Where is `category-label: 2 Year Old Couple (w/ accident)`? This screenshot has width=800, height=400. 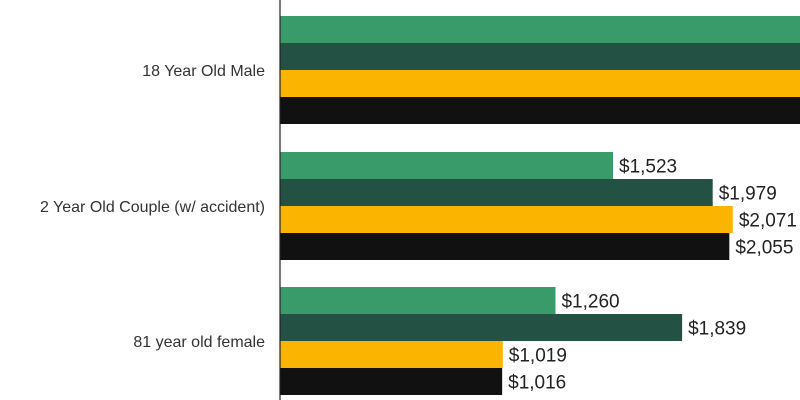 category-label: 2 Year Old Couple (w/ accident) is located at coordinates (152, 207).